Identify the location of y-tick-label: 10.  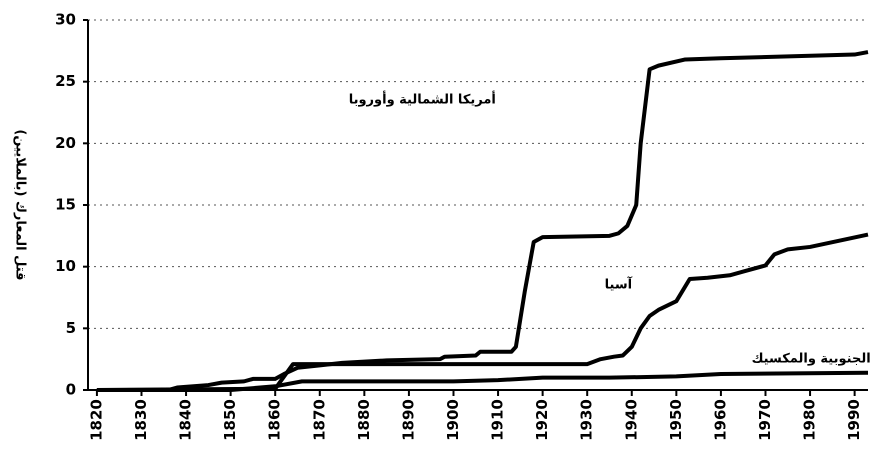
(65, 266).